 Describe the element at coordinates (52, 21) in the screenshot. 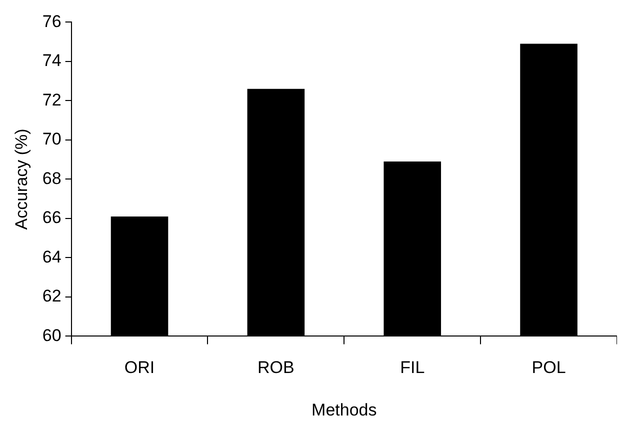

I see `y-tick-label: 76` at that location.